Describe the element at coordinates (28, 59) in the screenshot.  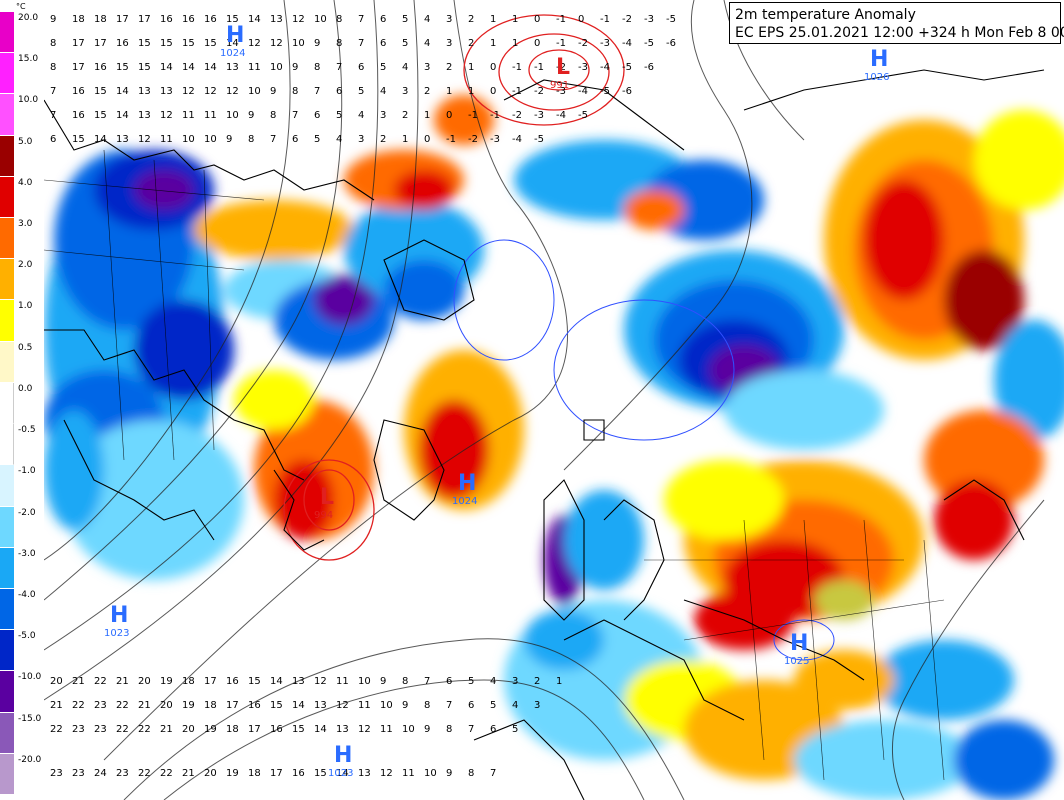
I see `legend-tick-label: 15.0` at that location.